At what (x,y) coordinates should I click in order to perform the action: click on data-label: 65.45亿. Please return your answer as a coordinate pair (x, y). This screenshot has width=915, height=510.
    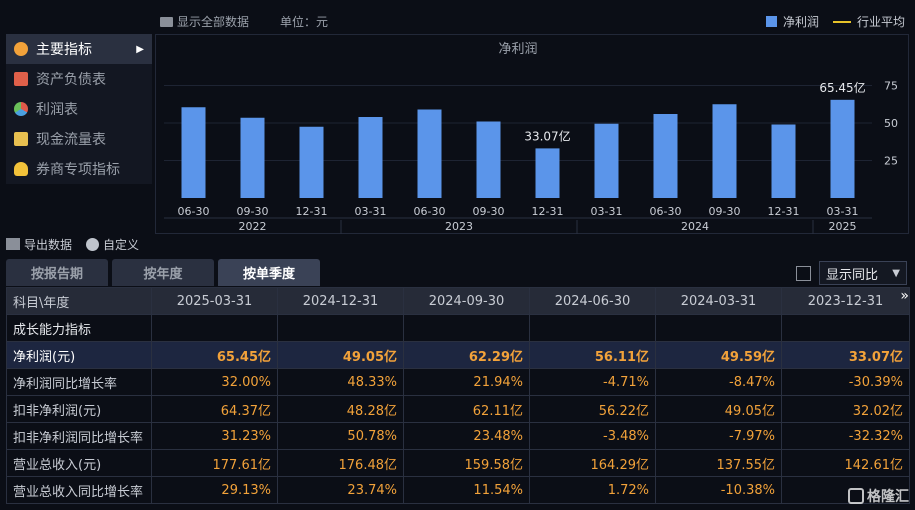
    Looking at the image, I should click on (842, 87).